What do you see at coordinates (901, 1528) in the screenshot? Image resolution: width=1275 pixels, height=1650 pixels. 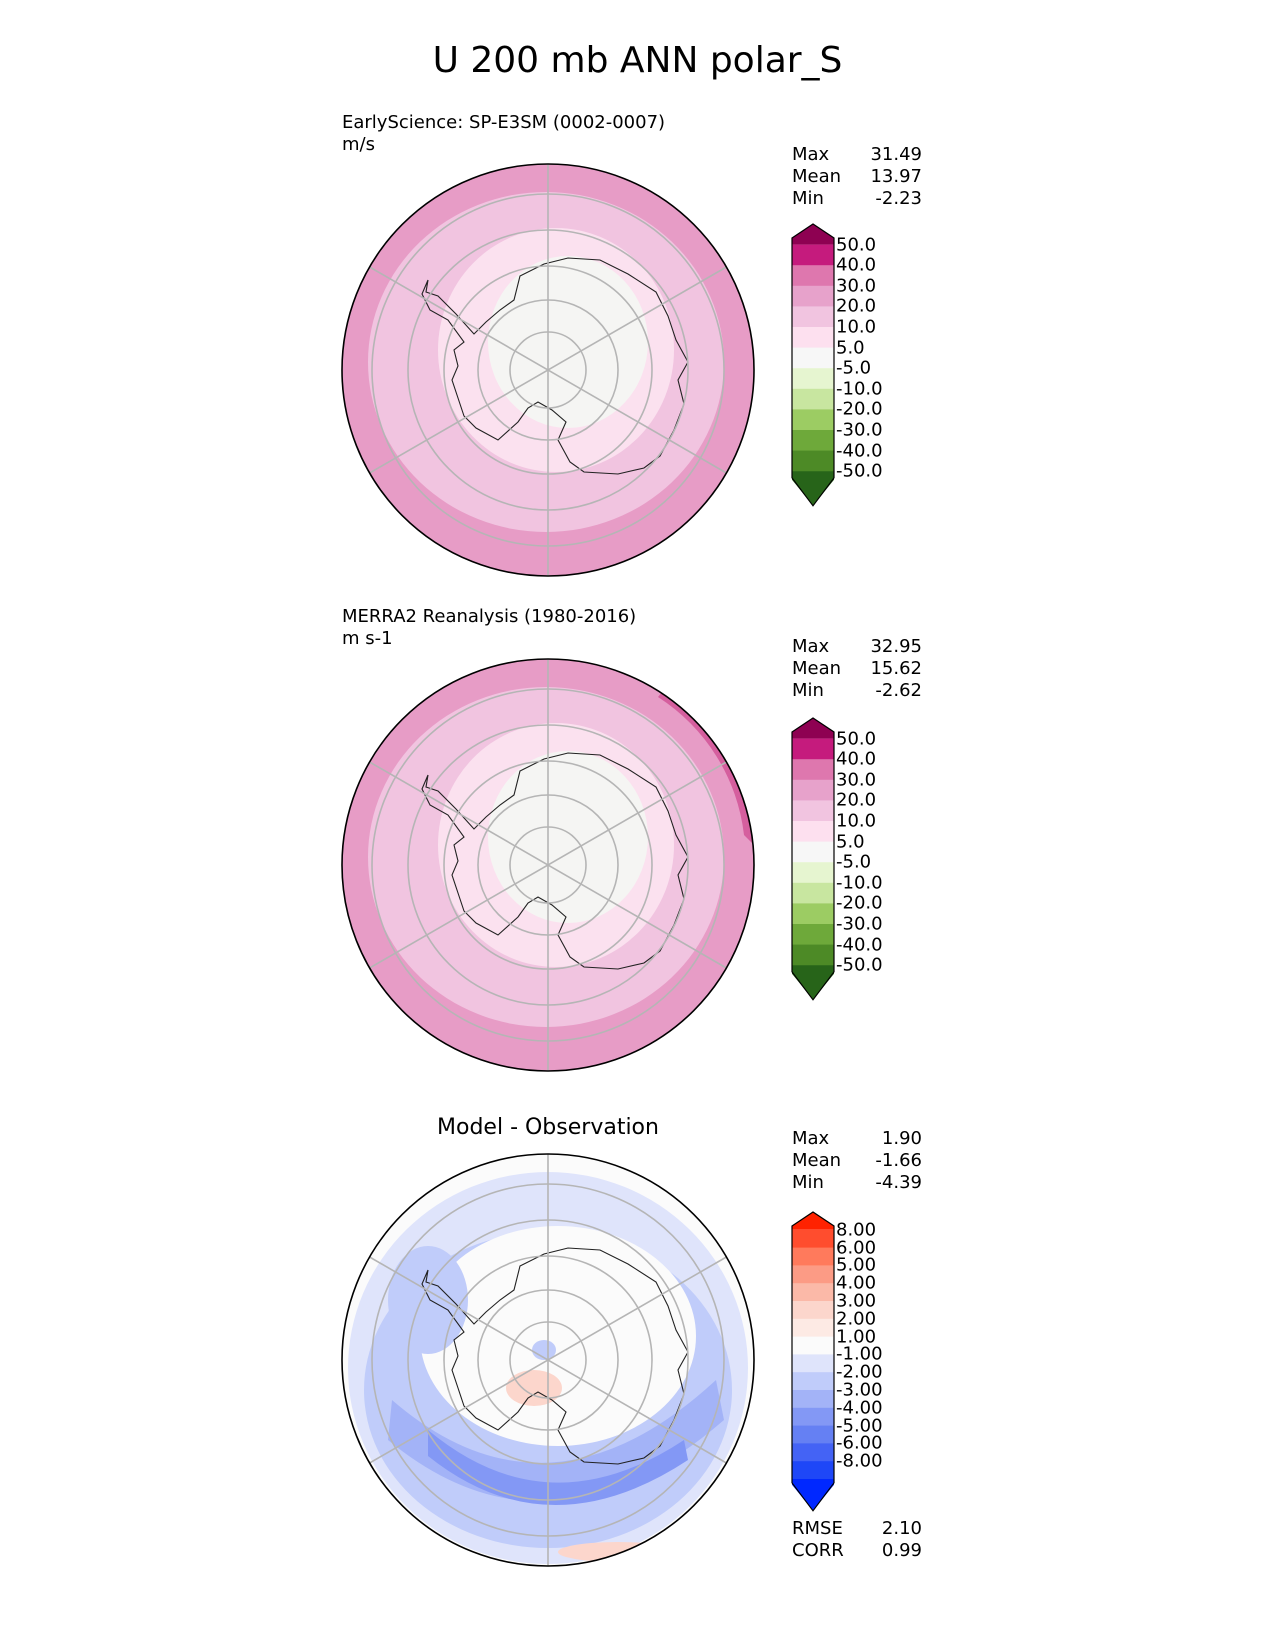 I see `rmse-value: 2.10` at bounding box center [901, 1528].